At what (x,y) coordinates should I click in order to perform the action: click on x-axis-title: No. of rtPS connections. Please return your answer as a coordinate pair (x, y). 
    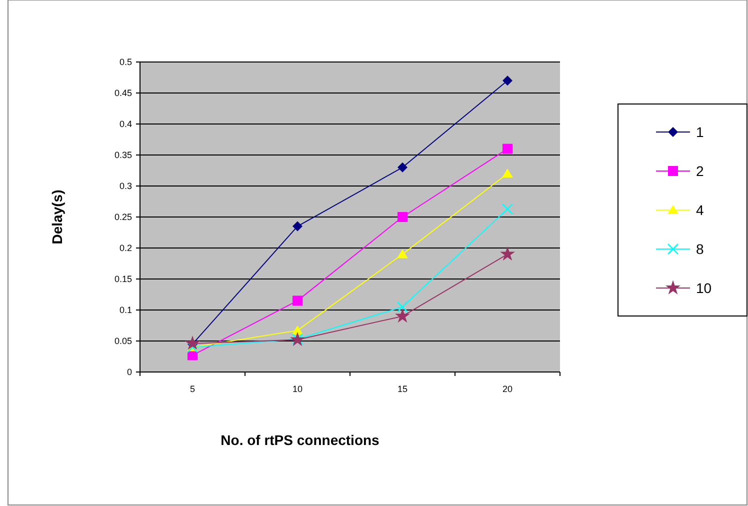
    Looking at the image, I should click on (300, 440).